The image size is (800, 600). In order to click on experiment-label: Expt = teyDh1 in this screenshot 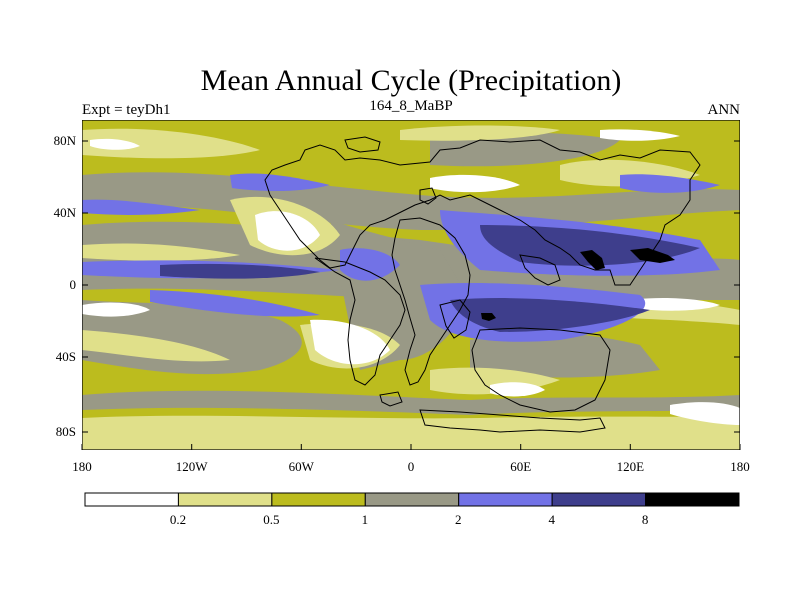, I will do `click(126, 110)`.